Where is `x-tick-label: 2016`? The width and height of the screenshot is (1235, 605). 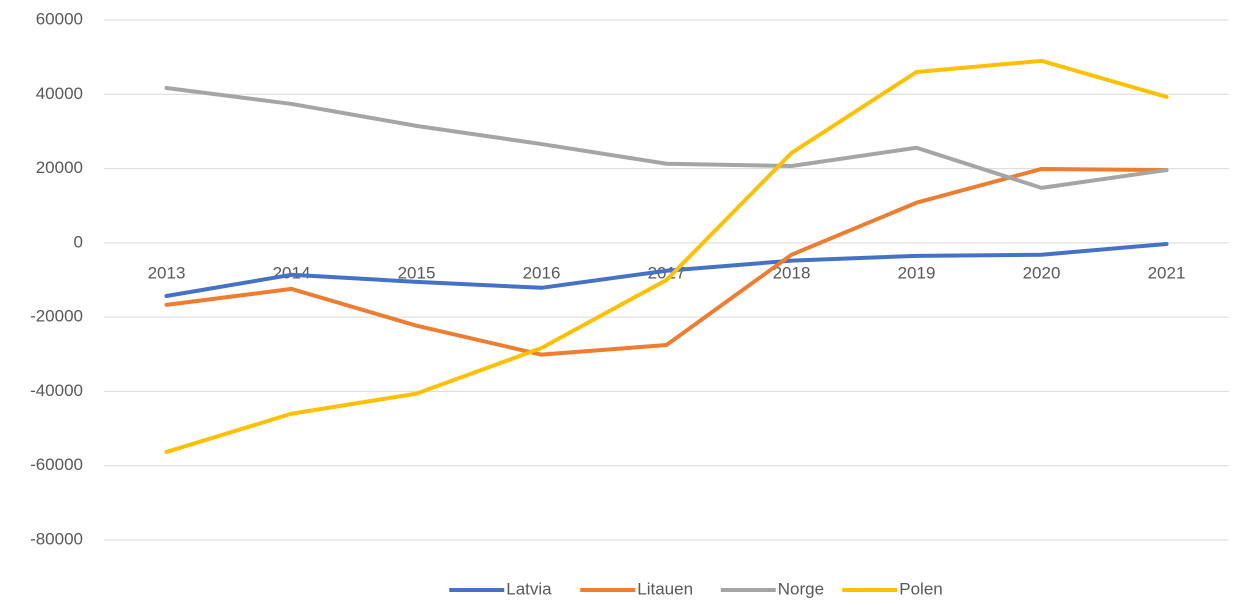 x-tick-label: 2016 is located at coordinates (542, 272).